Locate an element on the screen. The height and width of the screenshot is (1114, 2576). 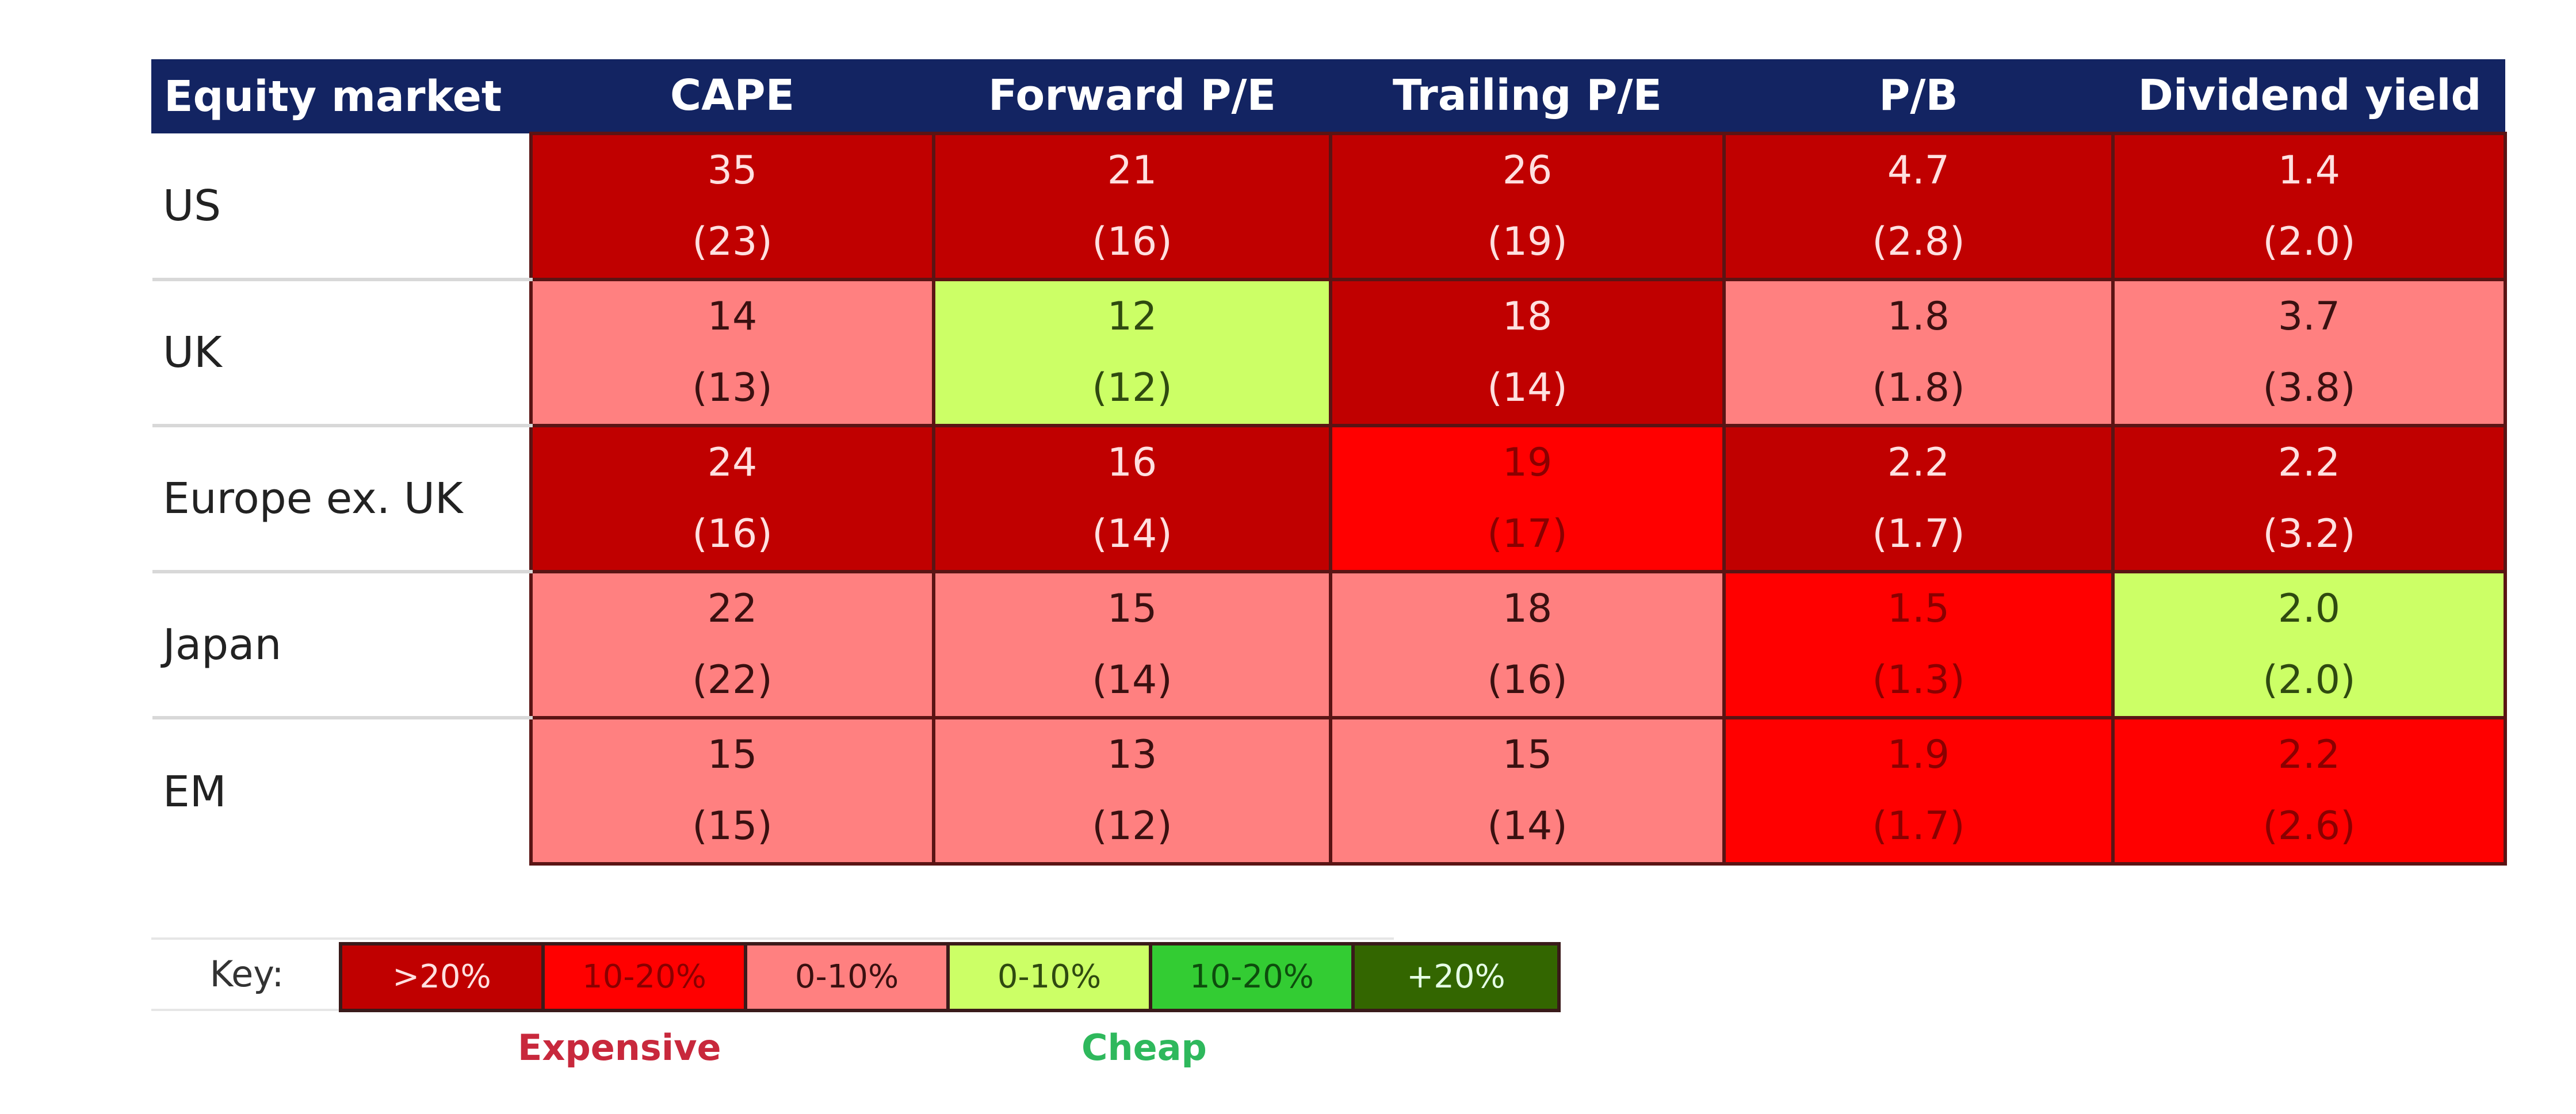
cell-forward-pe: 21 (16) is located at coordinates (1132, 206).